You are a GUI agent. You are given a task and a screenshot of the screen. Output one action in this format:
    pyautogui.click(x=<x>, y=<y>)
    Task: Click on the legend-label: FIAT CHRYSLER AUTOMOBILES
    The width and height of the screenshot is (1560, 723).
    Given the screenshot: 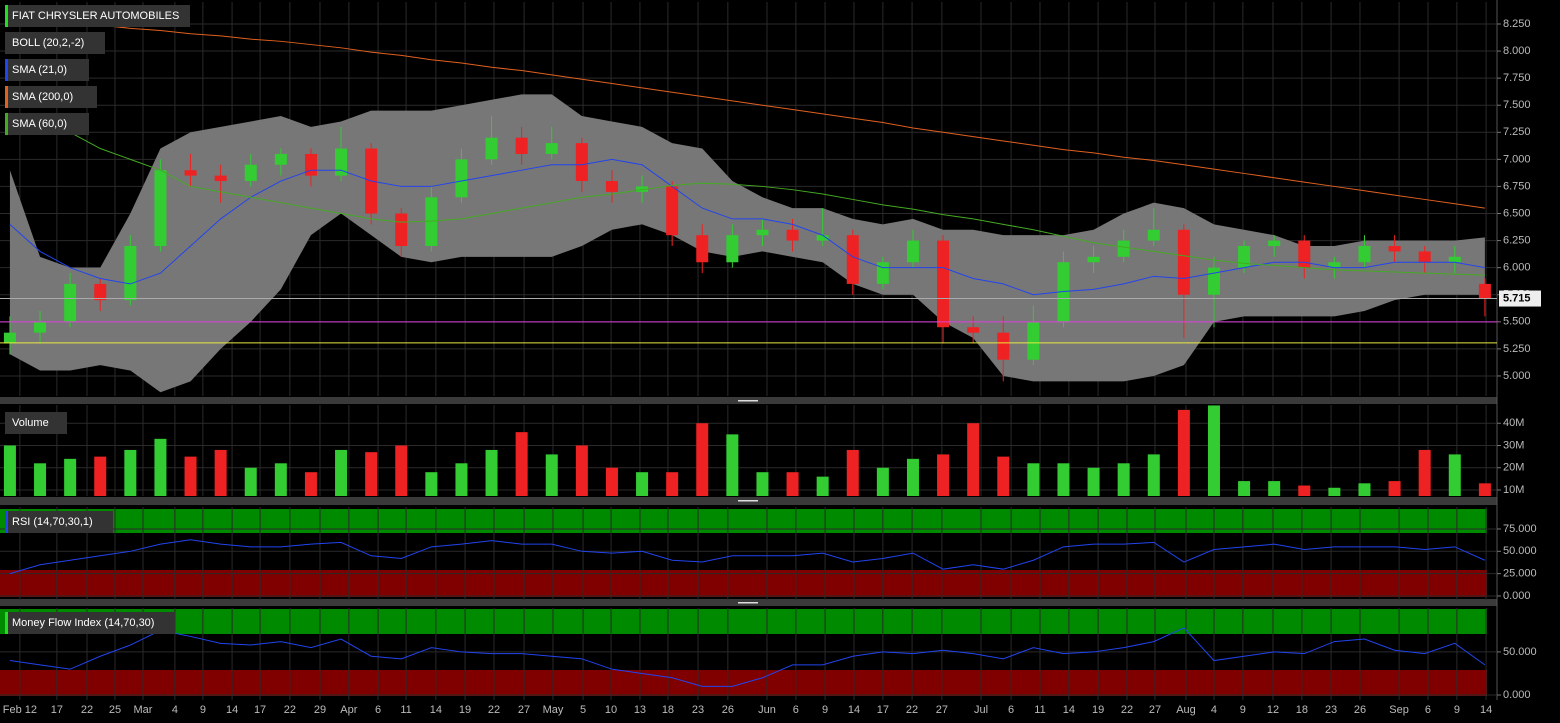 What is the action you would take?
    pyautogui.click(x=95, y=16)
    